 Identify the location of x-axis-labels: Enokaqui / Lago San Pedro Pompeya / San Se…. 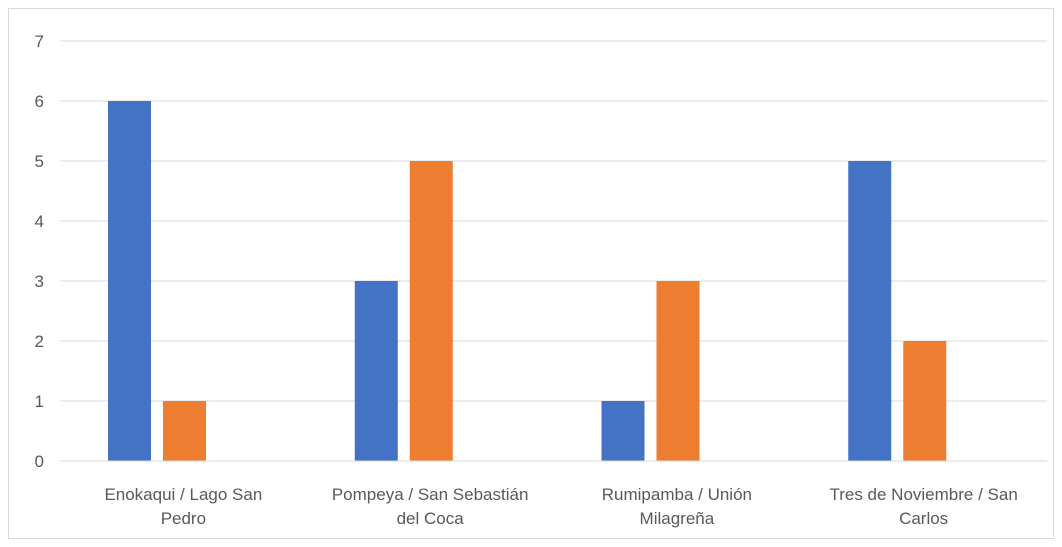
(560, 506).